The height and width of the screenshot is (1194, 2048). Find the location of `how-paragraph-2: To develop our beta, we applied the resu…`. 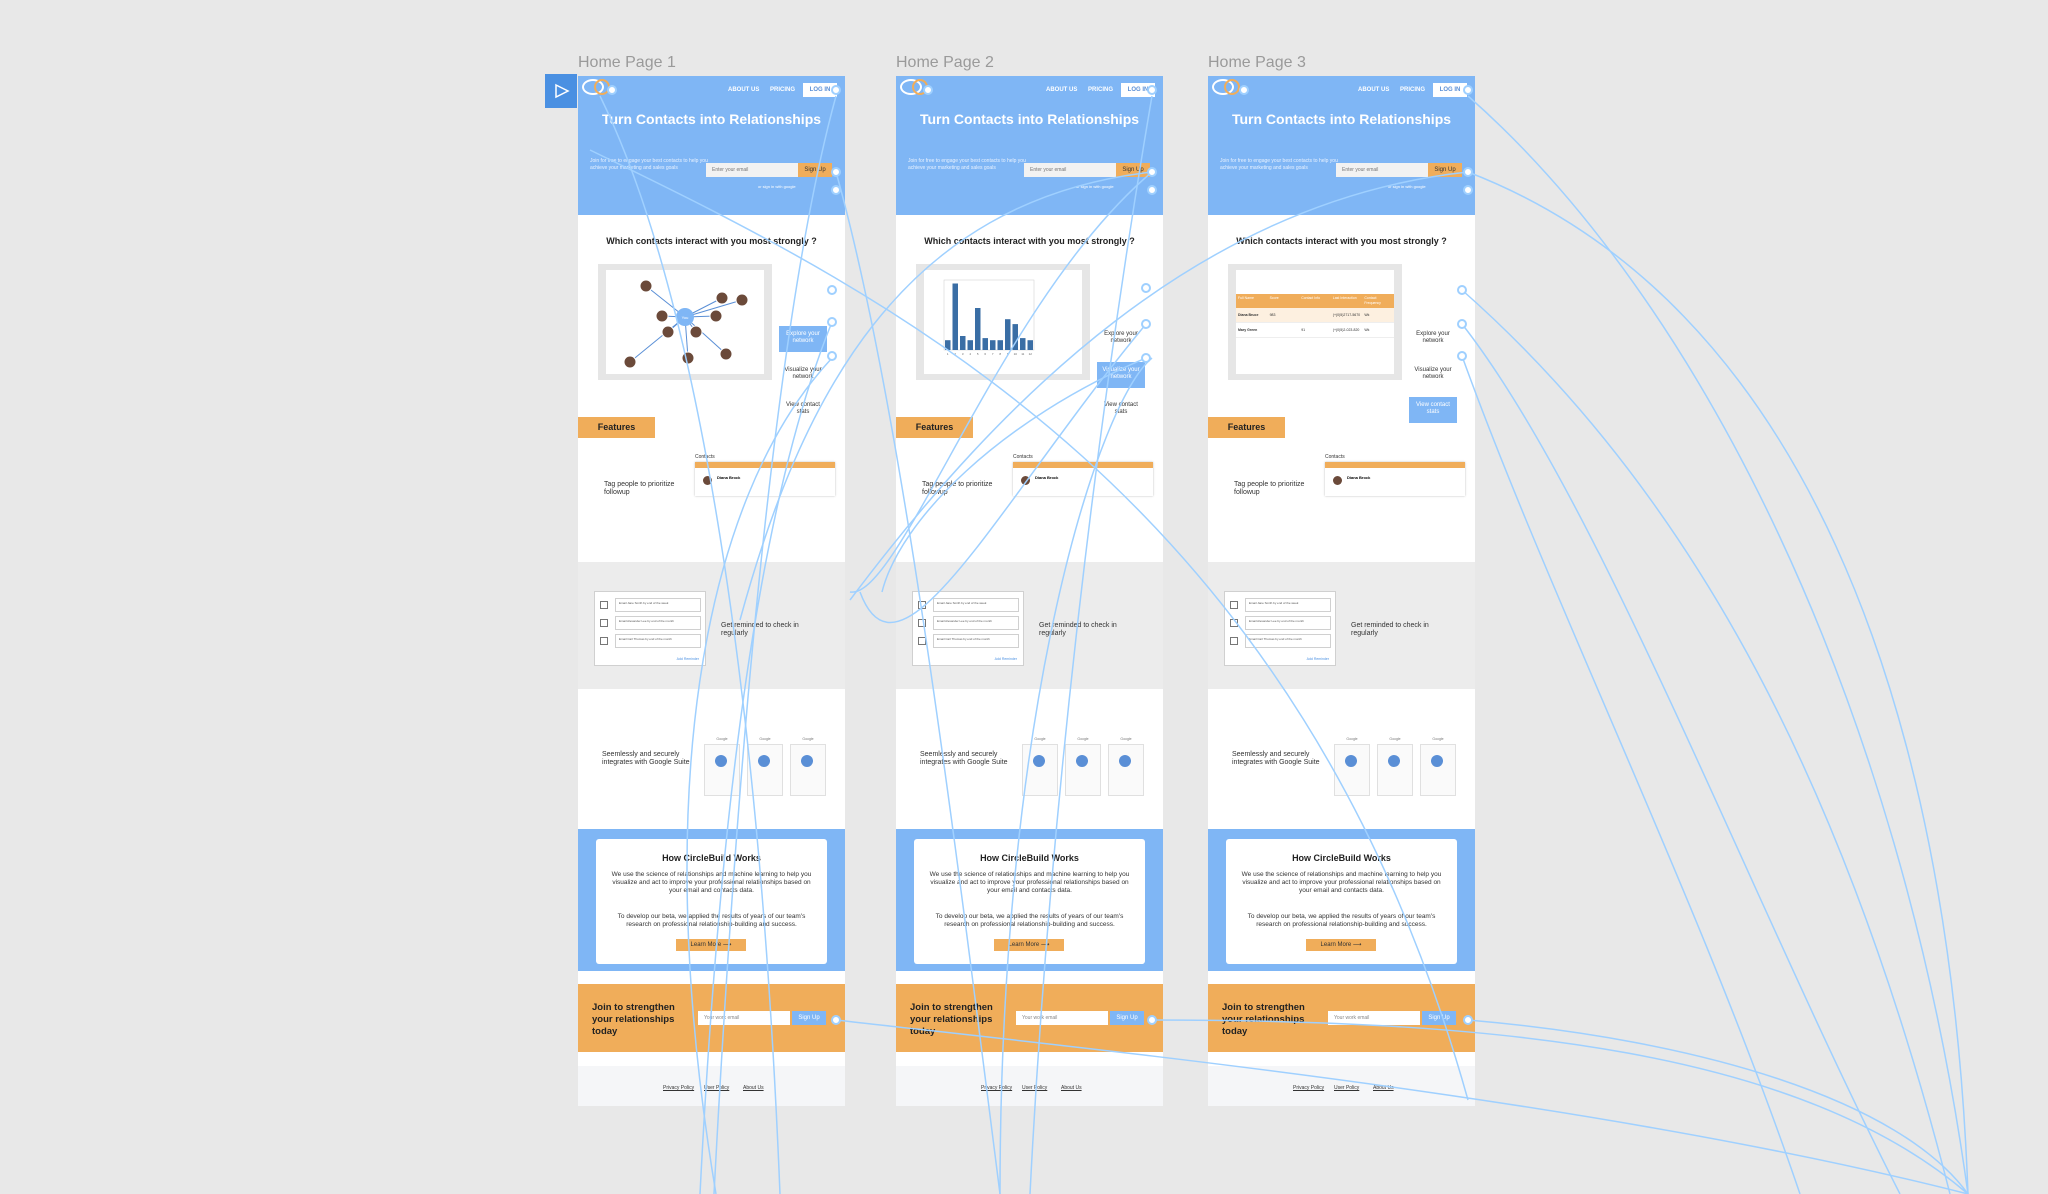

how-paragraph-2: To develop our beta, we applied the resu… is located at coordinates (1341, 920).